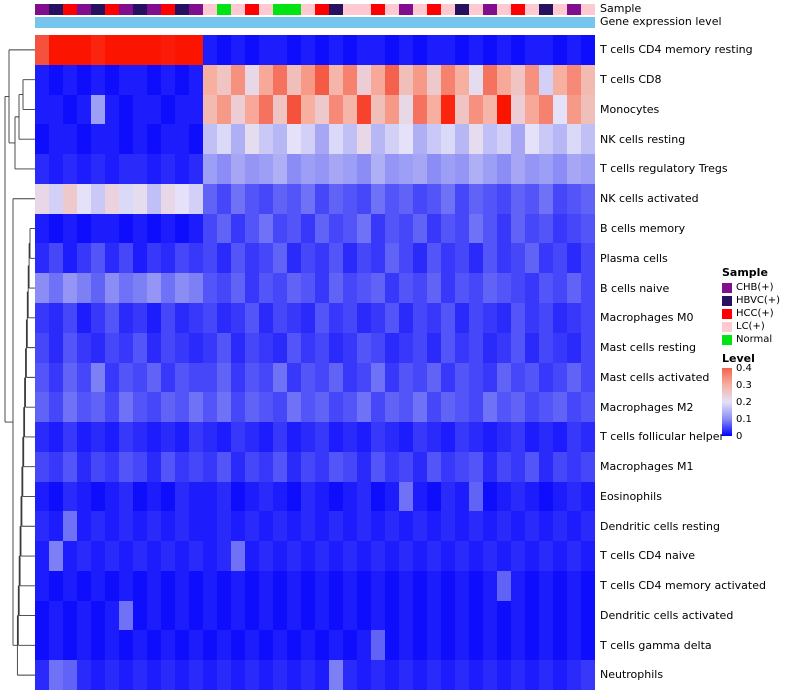 This screenshot has height=700, width=800. I want to click on row-label: NK cells activated, so click(649, 199).